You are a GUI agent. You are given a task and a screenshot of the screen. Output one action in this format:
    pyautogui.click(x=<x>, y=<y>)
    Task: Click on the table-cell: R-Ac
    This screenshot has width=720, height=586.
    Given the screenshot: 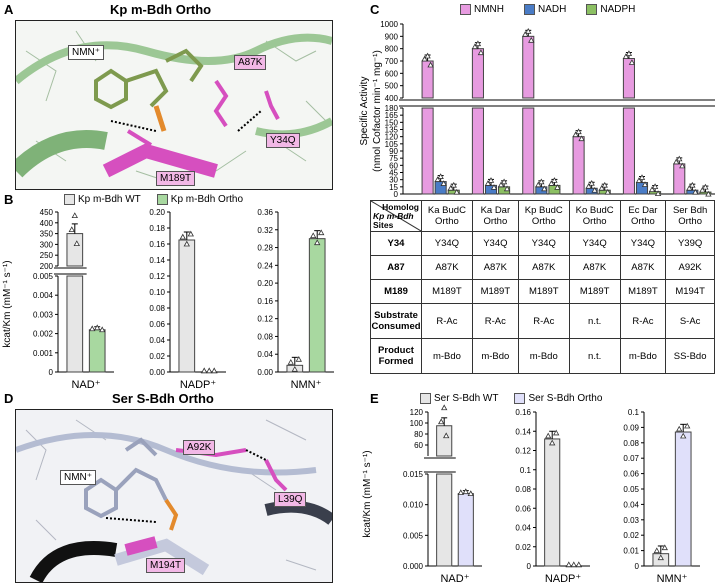 What is the action you would take?
    pyautogui.click(x=495, y=321)
    